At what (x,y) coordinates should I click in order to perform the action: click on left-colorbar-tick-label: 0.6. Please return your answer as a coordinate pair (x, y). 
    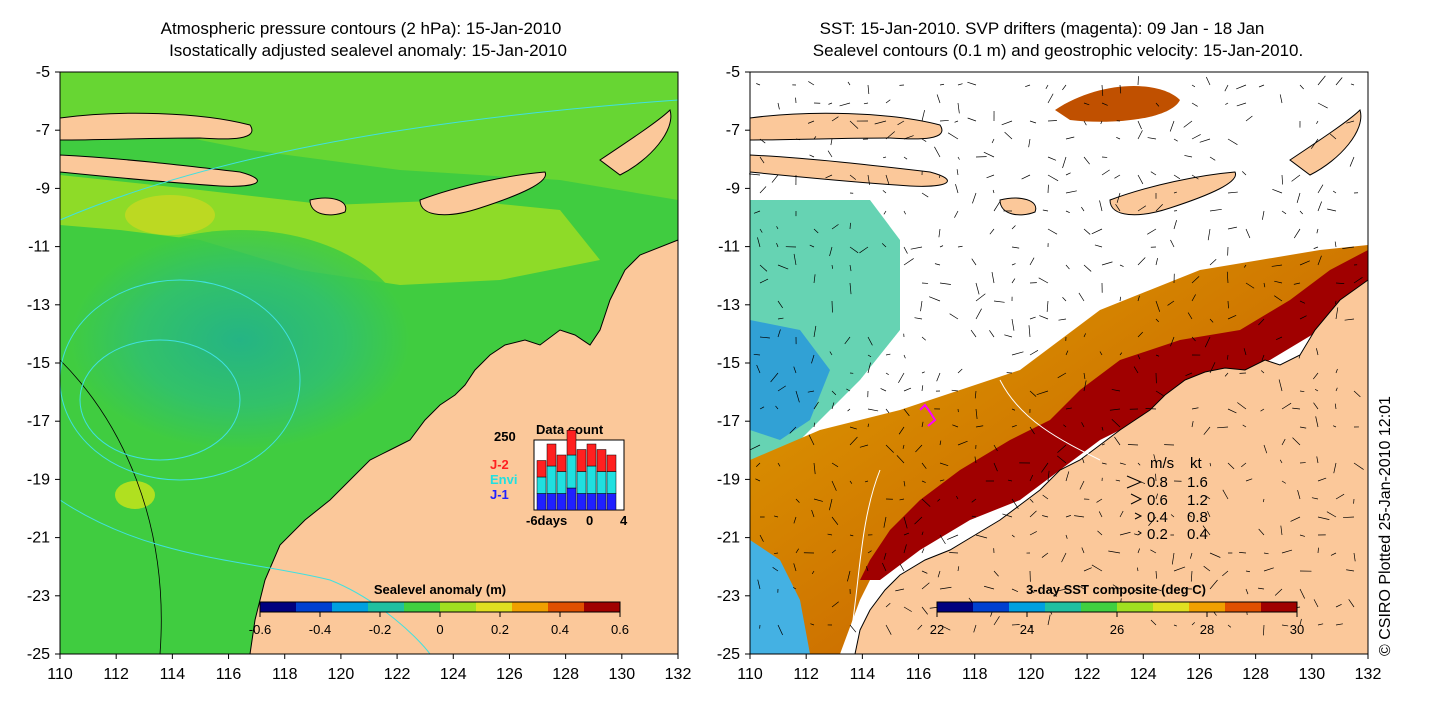
    Looking at the image, I should click on (620, 629).